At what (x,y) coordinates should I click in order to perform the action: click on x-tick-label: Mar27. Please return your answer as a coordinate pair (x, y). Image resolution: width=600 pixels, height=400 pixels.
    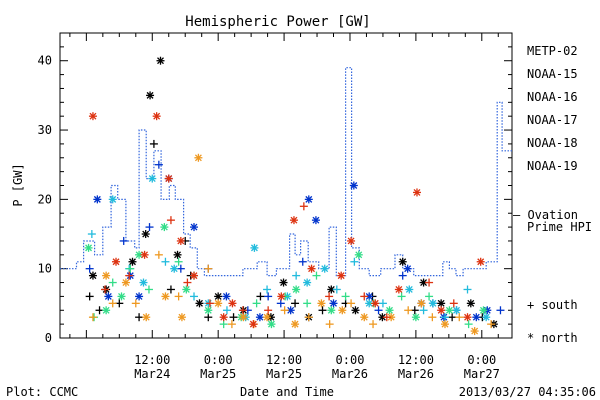
    Looking at the image, I should click on (482, 374).